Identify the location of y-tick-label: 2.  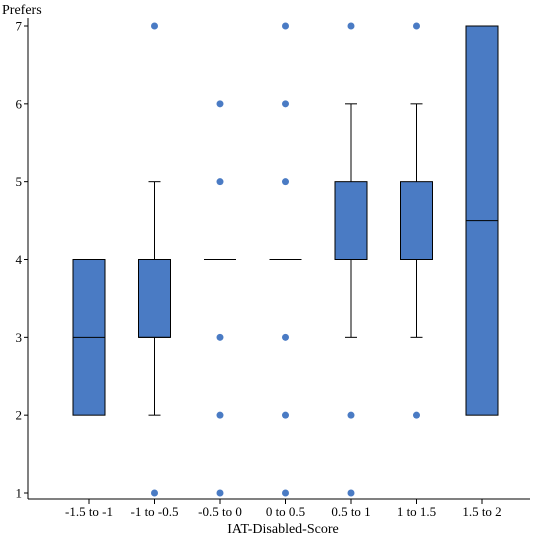
(19, 415).